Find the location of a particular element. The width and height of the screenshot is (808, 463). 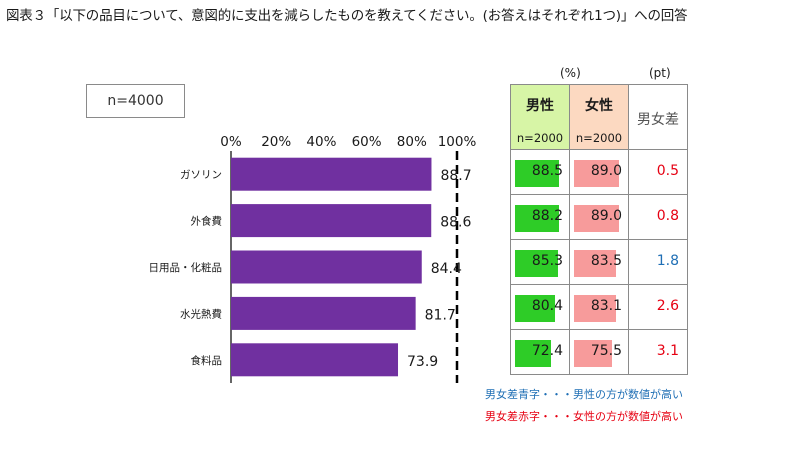

male-cell: 88.5 is located at coordinates (540, 172).